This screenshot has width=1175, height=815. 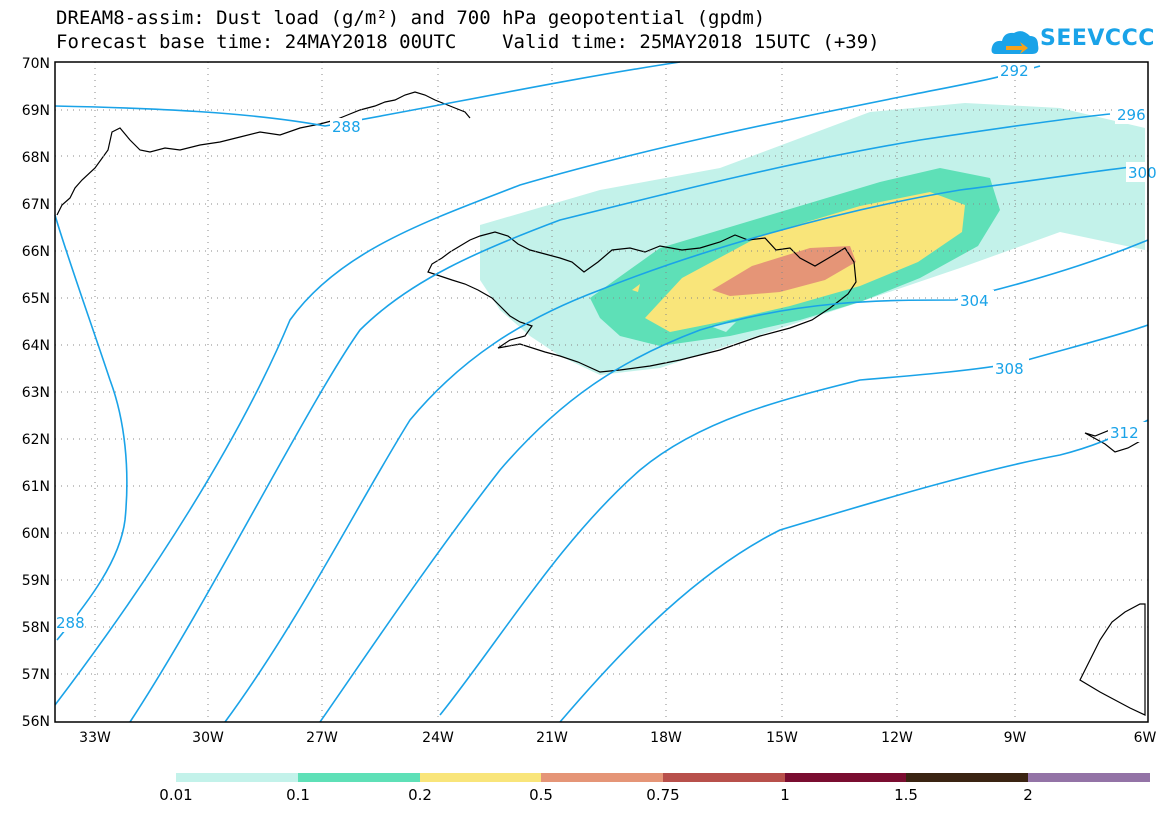 I want to click on lon-tick-label: 24W, so click(x=438, y=738).